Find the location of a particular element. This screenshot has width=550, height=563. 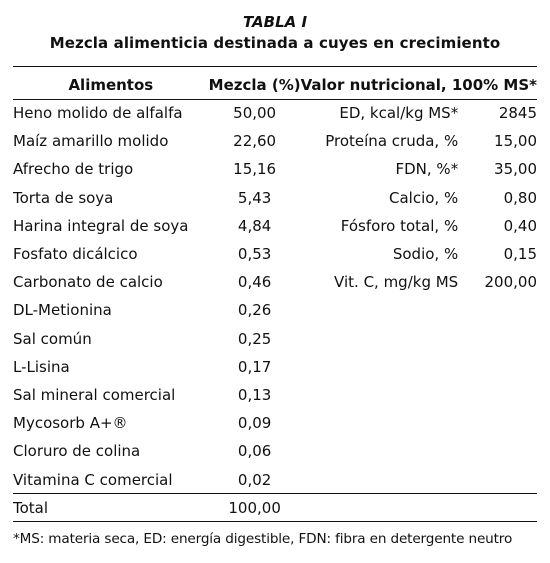

total-rule is located at coordinates (275, 493).